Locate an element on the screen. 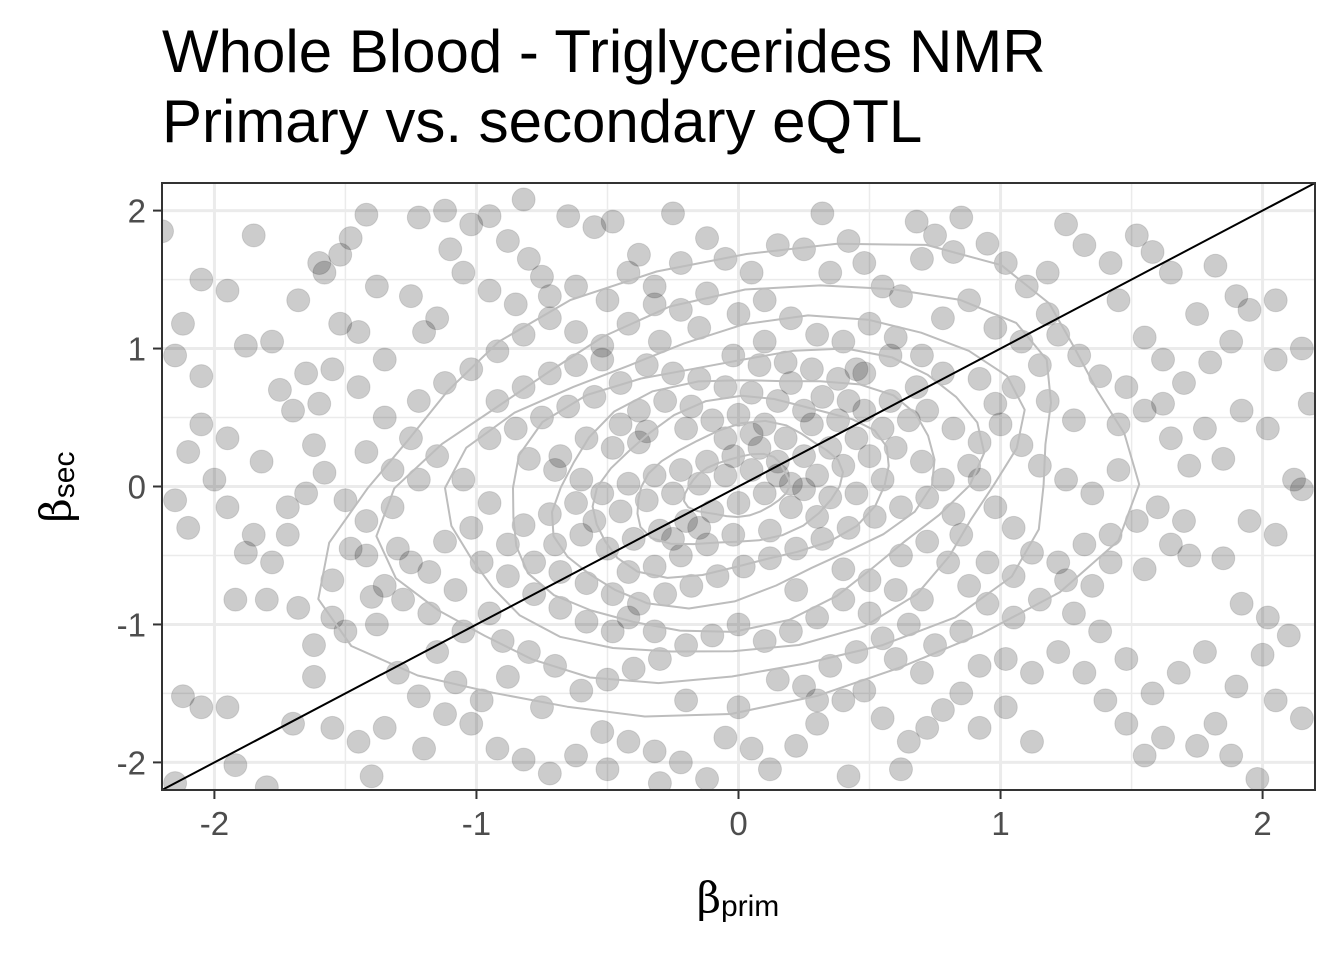 The height and width of the screenshot is (960, 1344). x-tick-label: 0 is located at coordinates (738, 823).